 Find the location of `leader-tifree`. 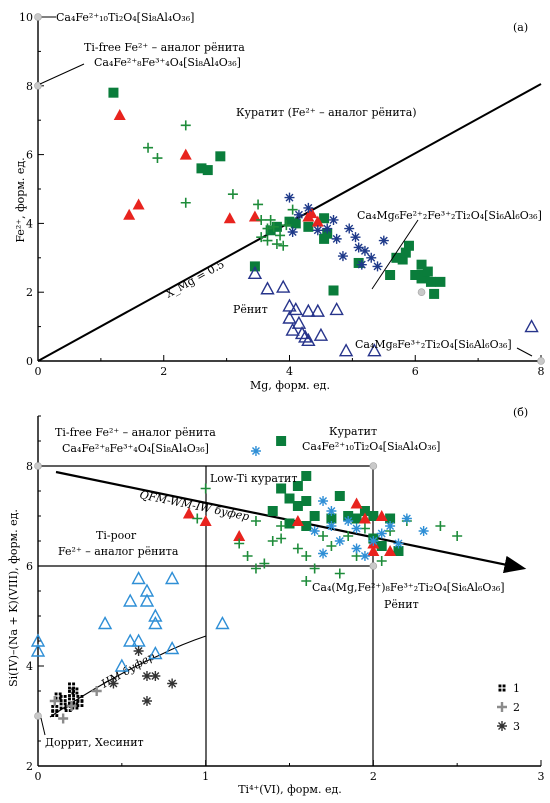

leader-tifree is located at coordinates (62, 74).